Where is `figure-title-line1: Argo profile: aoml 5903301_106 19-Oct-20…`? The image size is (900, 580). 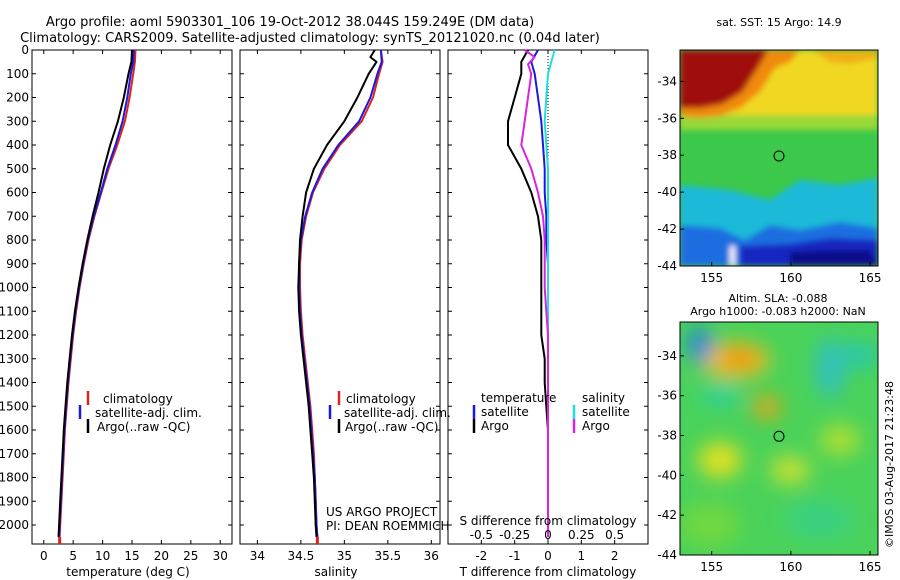
figure-title-line1: Argo profile: aoml 5903301_106 19-Oct-20… is located at coordinates (290, 22).